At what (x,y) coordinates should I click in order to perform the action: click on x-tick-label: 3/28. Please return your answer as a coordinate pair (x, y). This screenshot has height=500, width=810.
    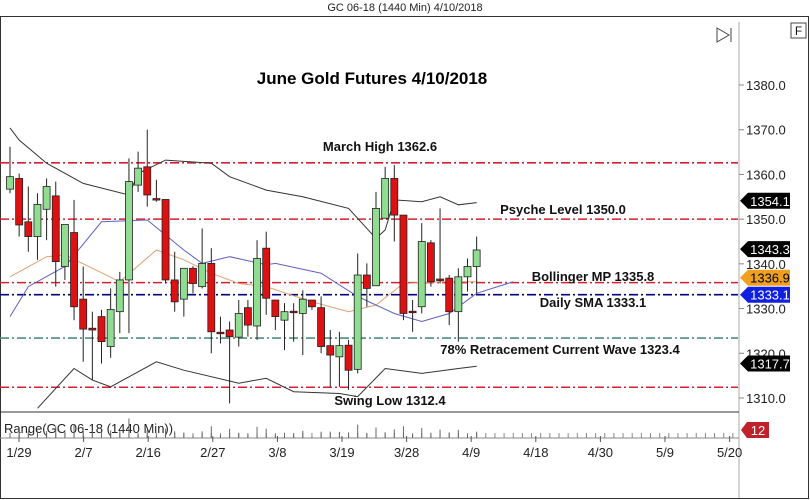
    Looking at the image, I should click on (406, 452).